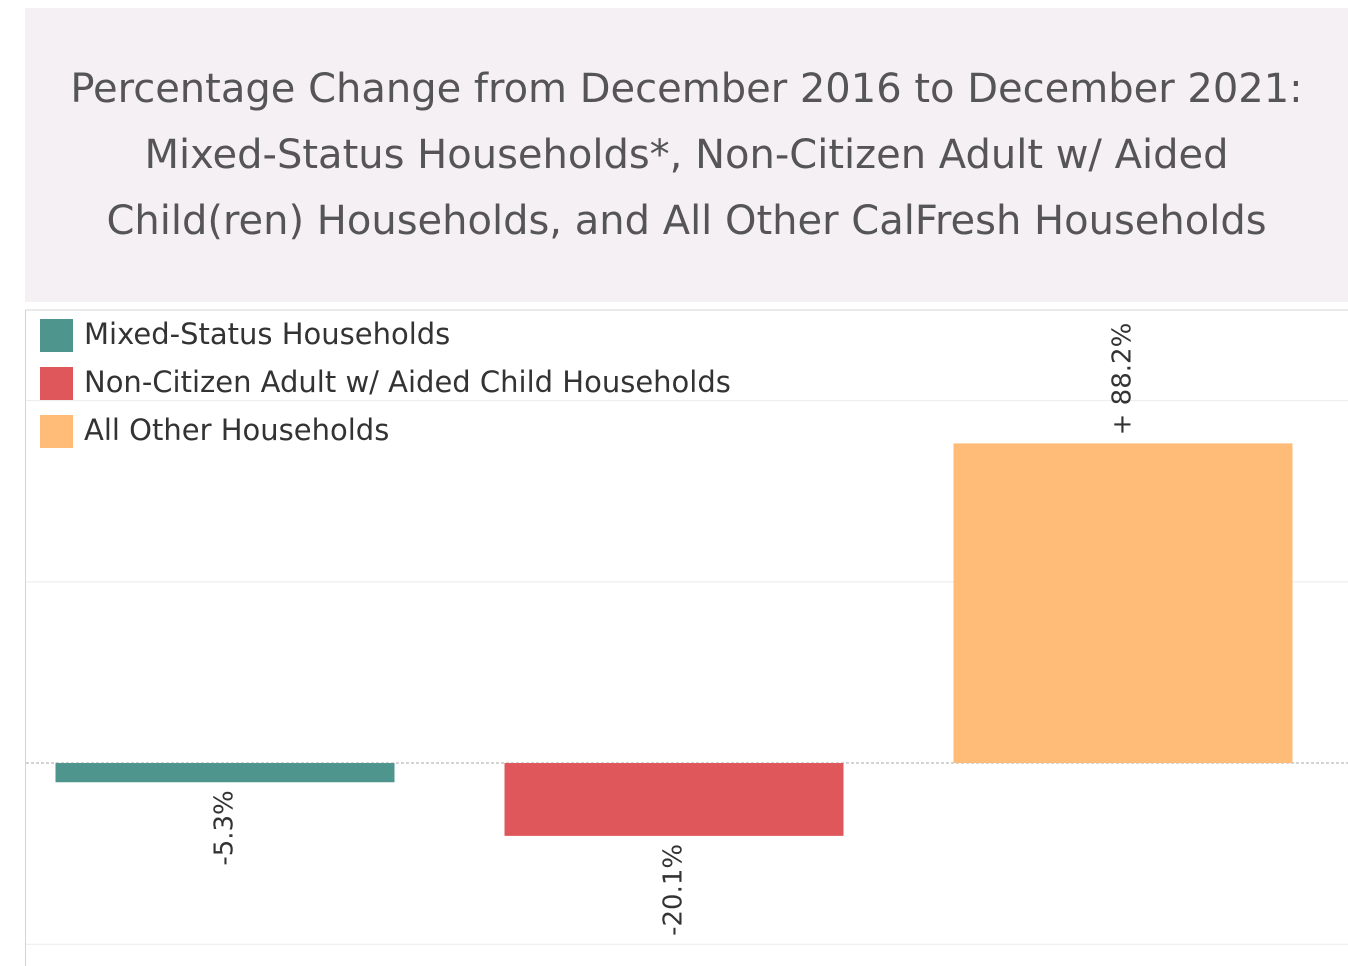  What do you see at coordinates (674, 890) in the screenshot?
I see `value-label: -20.1%` at bounding box center [674, 890].